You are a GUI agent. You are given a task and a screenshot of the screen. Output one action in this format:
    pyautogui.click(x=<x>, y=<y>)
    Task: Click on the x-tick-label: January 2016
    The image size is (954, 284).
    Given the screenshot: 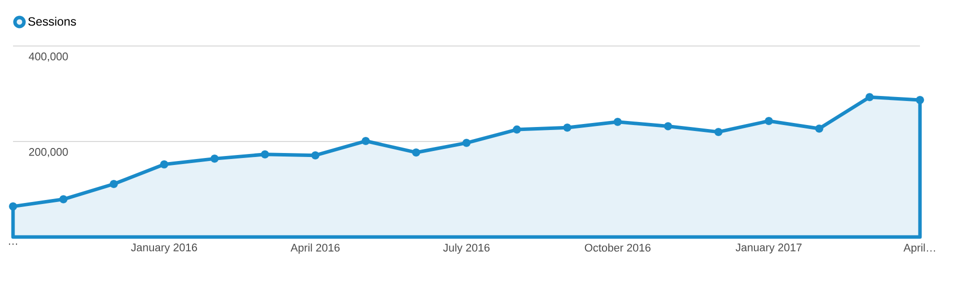 What is the action you would take?
    pyautogui.click(x=164, y=249)
    